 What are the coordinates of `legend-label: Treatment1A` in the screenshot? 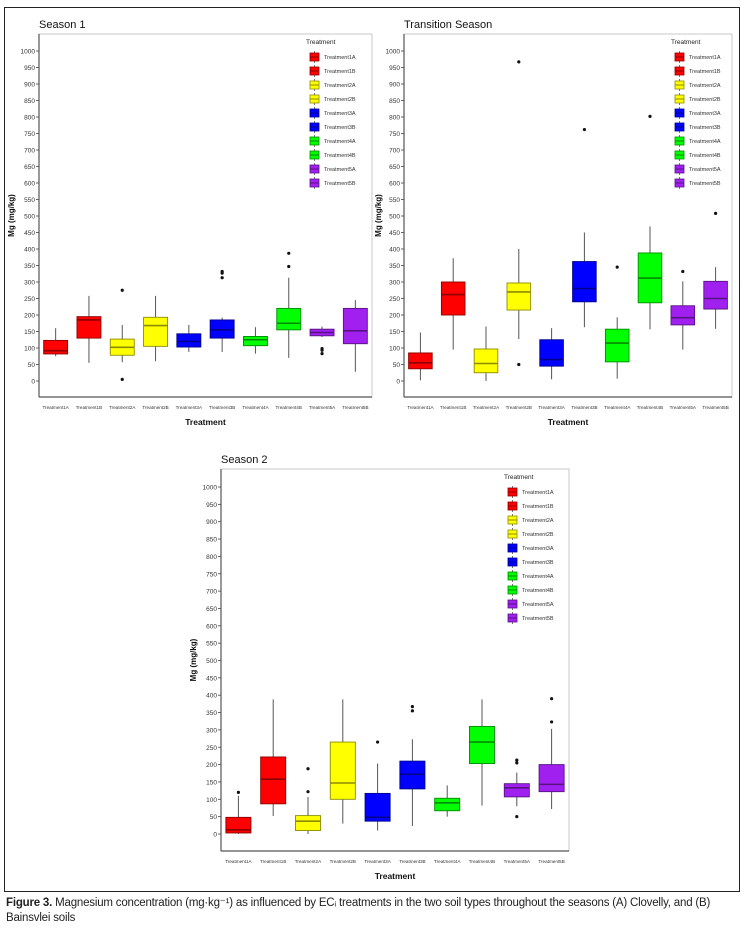 It's located at (538, 493).